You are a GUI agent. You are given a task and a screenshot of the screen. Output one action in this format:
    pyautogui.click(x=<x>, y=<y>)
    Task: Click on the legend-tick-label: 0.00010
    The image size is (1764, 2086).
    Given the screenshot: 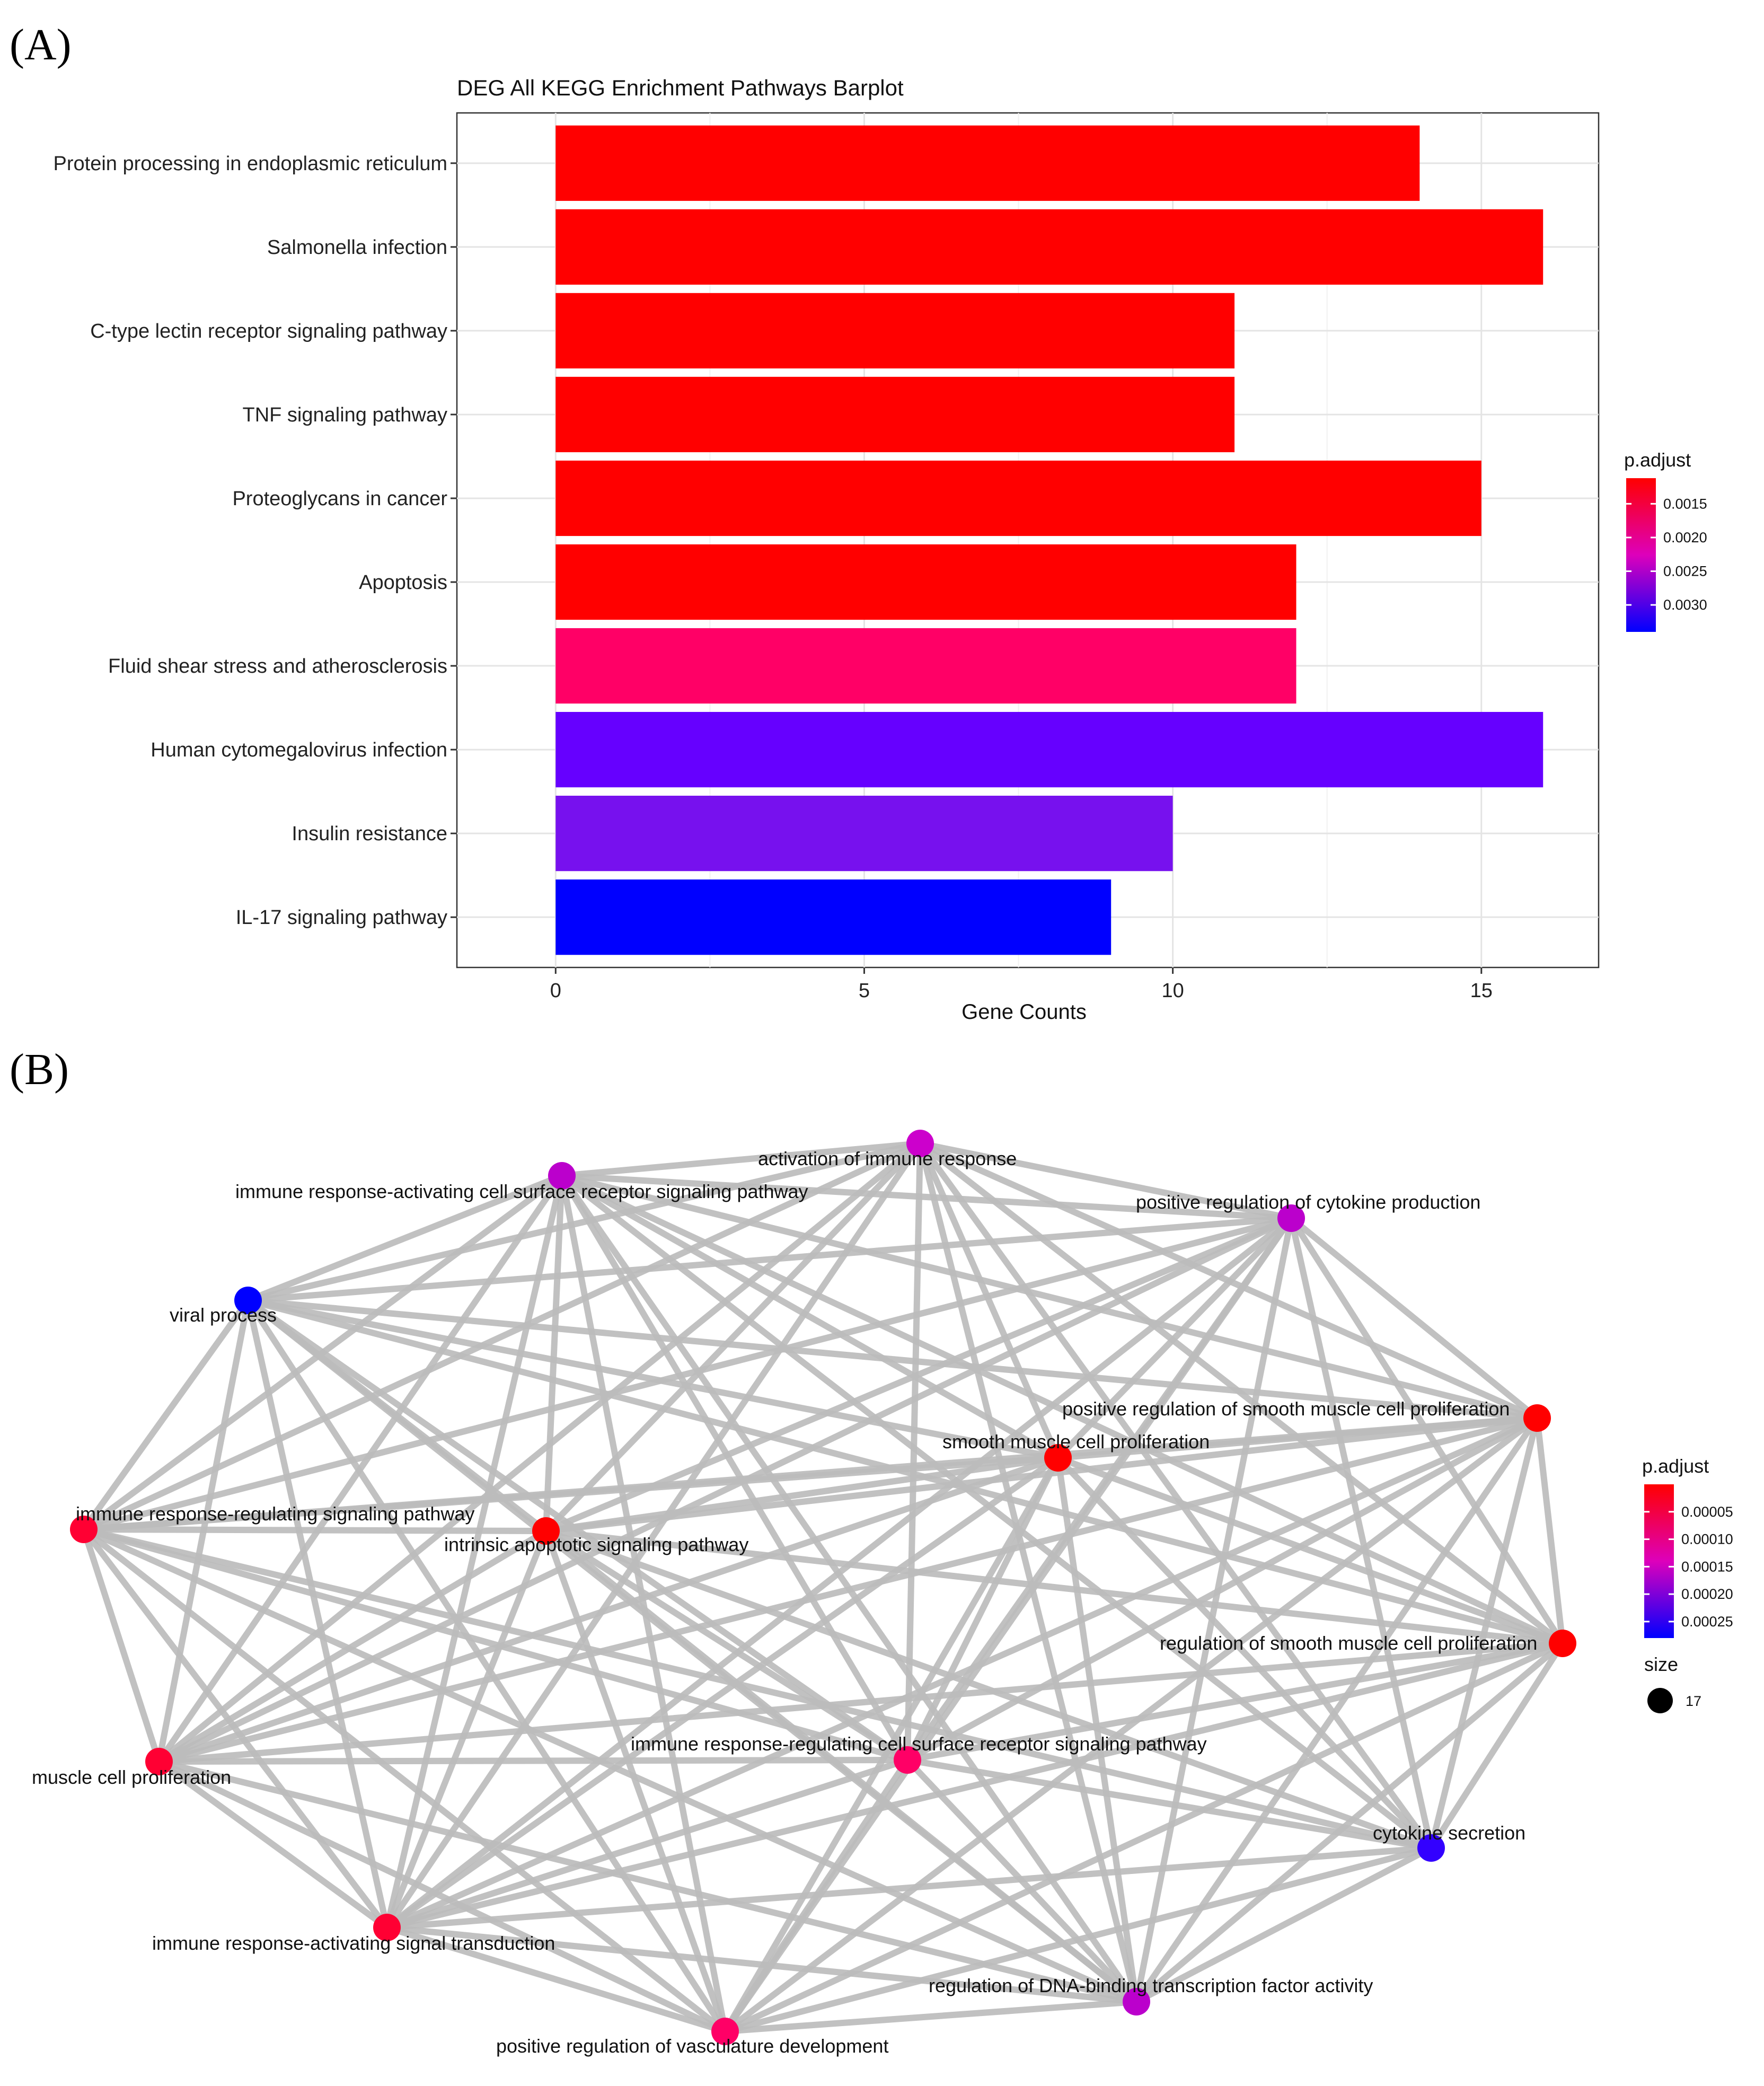 What is the action you would take?
    pyautogui.click(x=1707, y=1539)
    